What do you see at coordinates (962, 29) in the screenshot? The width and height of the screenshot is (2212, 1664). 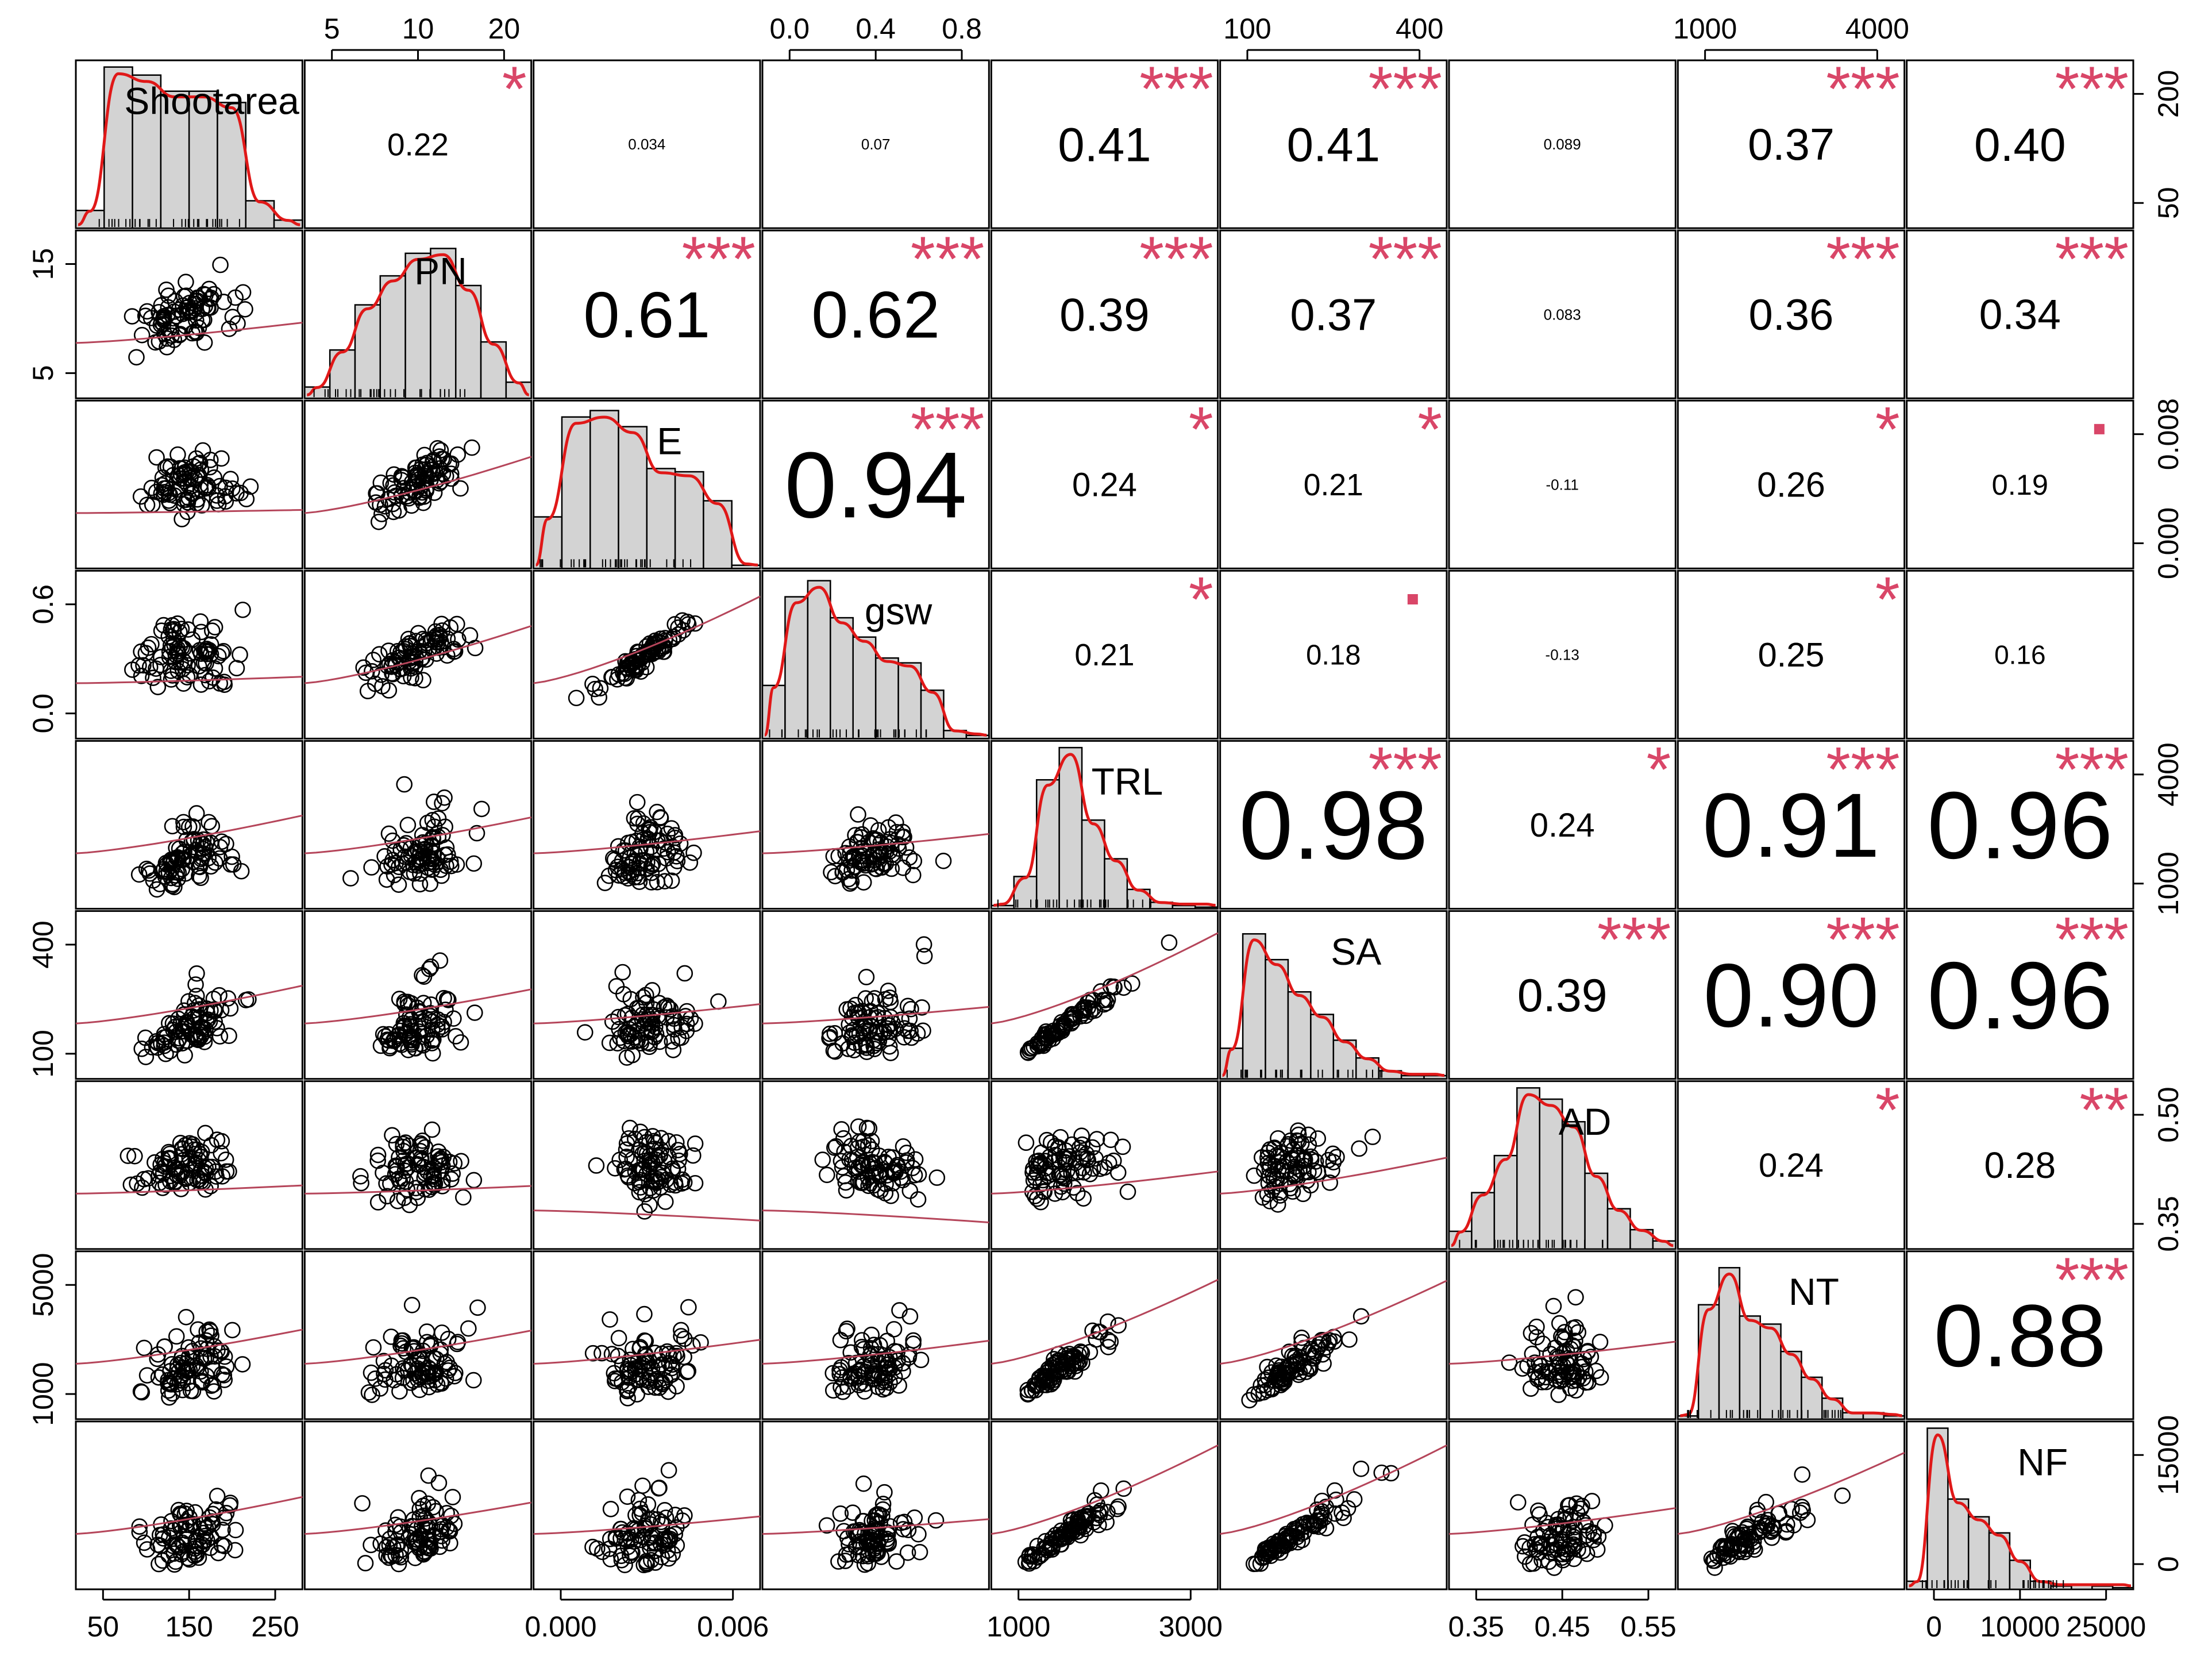 I see `axis-tick-label: 0.8` at bounding box center [962, 29].